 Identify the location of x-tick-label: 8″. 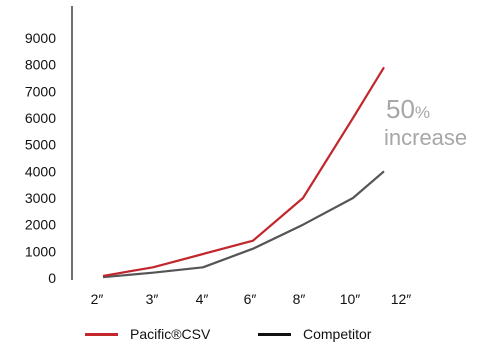
(299, 299).